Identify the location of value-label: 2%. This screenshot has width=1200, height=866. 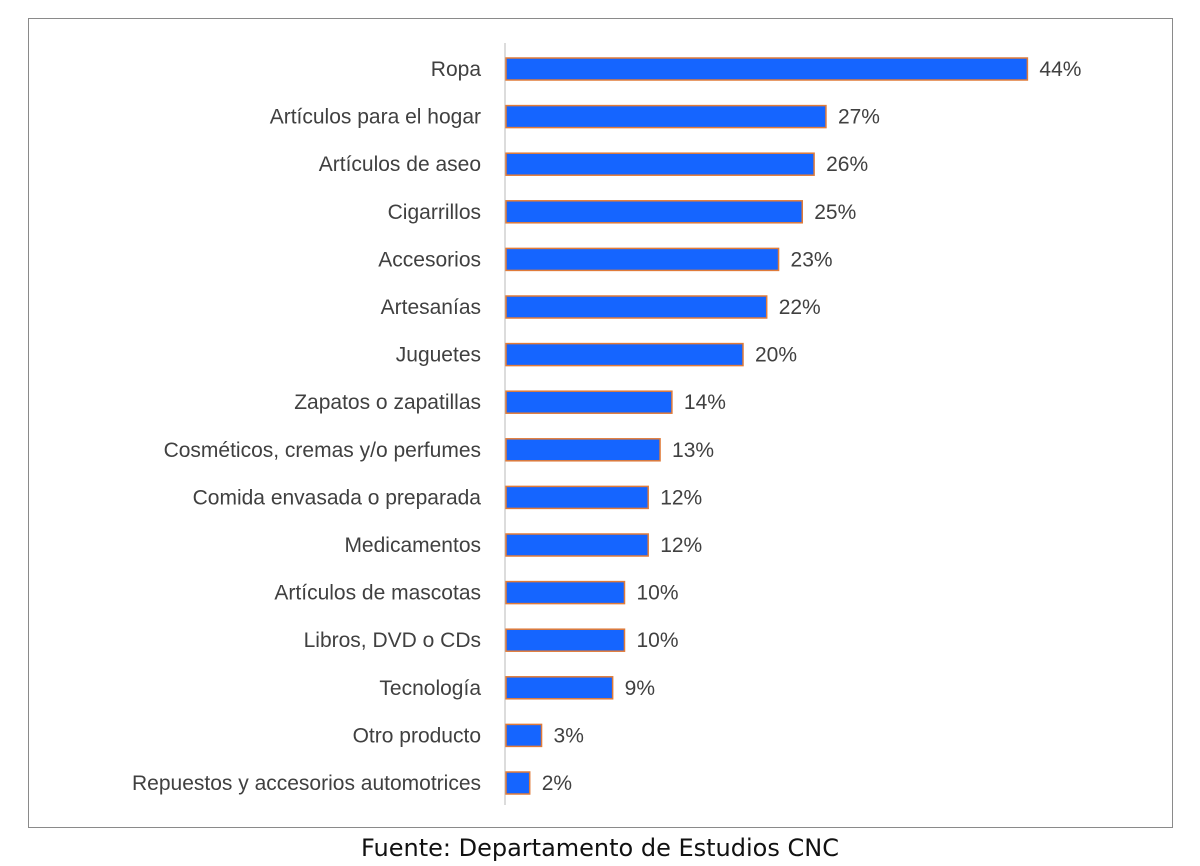
(557, 783).